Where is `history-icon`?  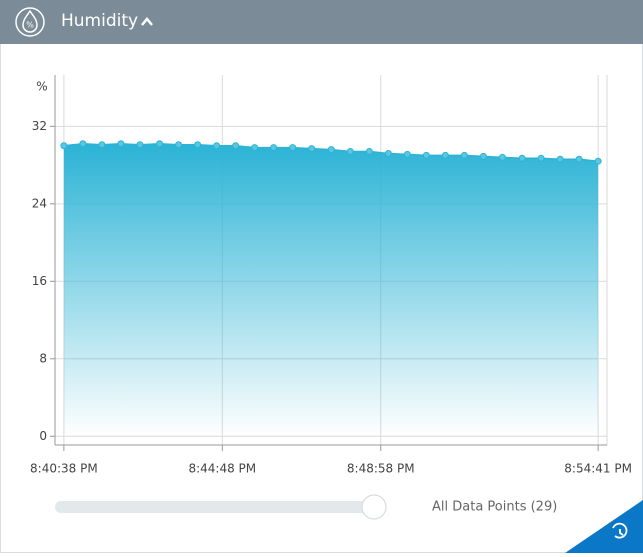 history-icon is located at coordinates (620, 530).